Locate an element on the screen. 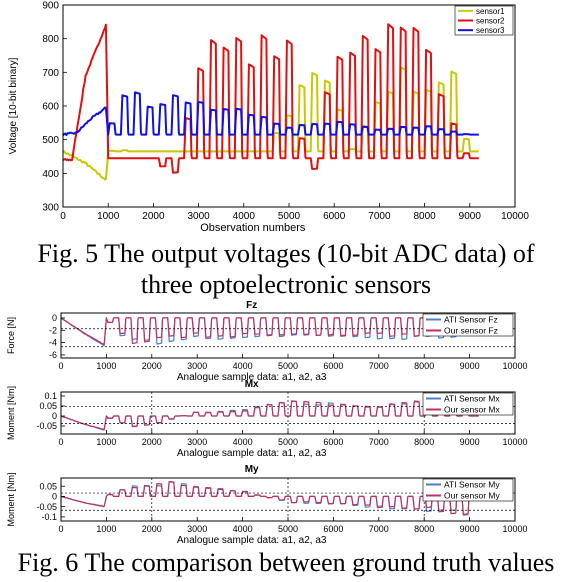  y-tick-label: 0.1 is located at coordinates (50, 396).